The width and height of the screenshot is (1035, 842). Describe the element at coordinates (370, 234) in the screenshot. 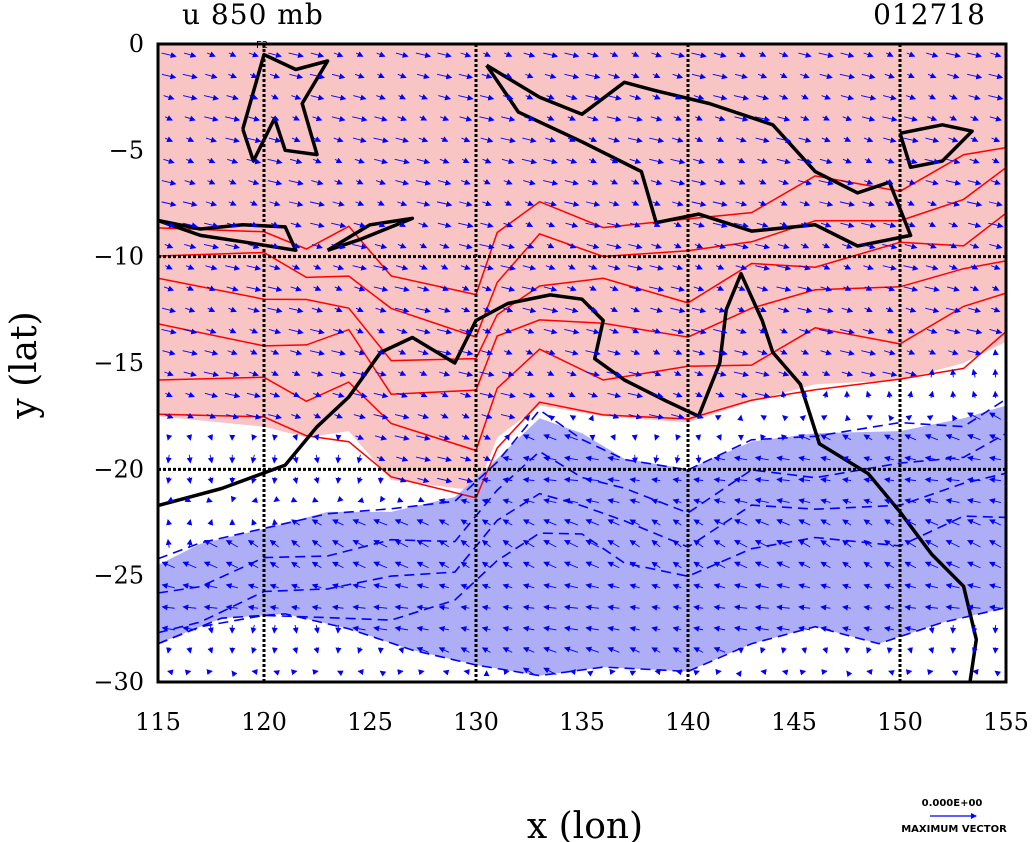

I see `coastline-segment` at that location.